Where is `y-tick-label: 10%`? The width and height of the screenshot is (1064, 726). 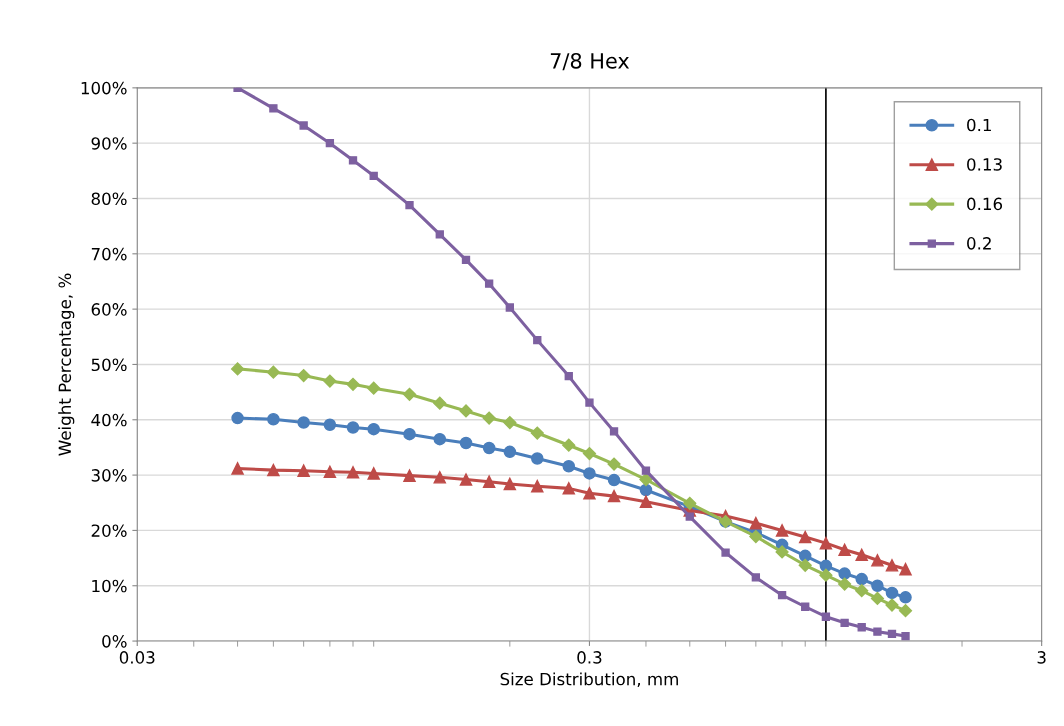
y-tick-label: 10% is located at coordinates (109, 586).